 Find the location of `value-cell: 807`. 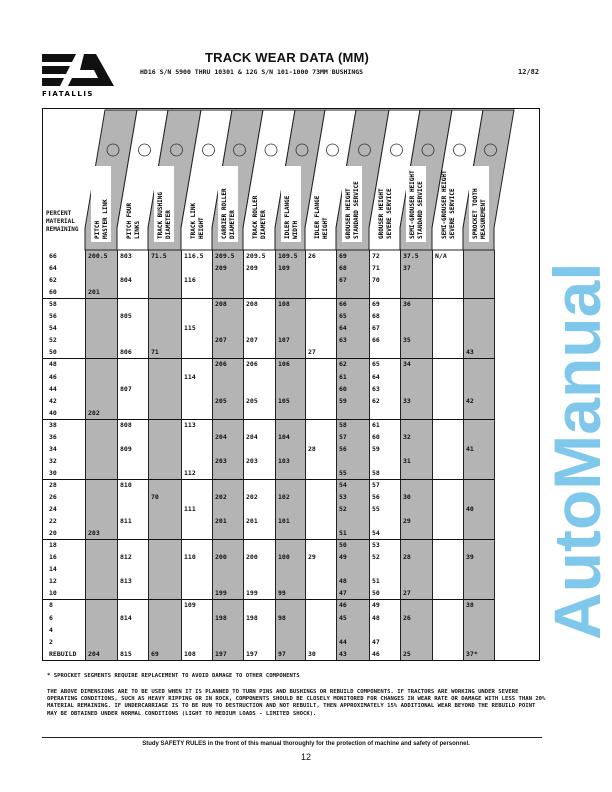

value-cell: 807 is located at coordinates (126, 388).